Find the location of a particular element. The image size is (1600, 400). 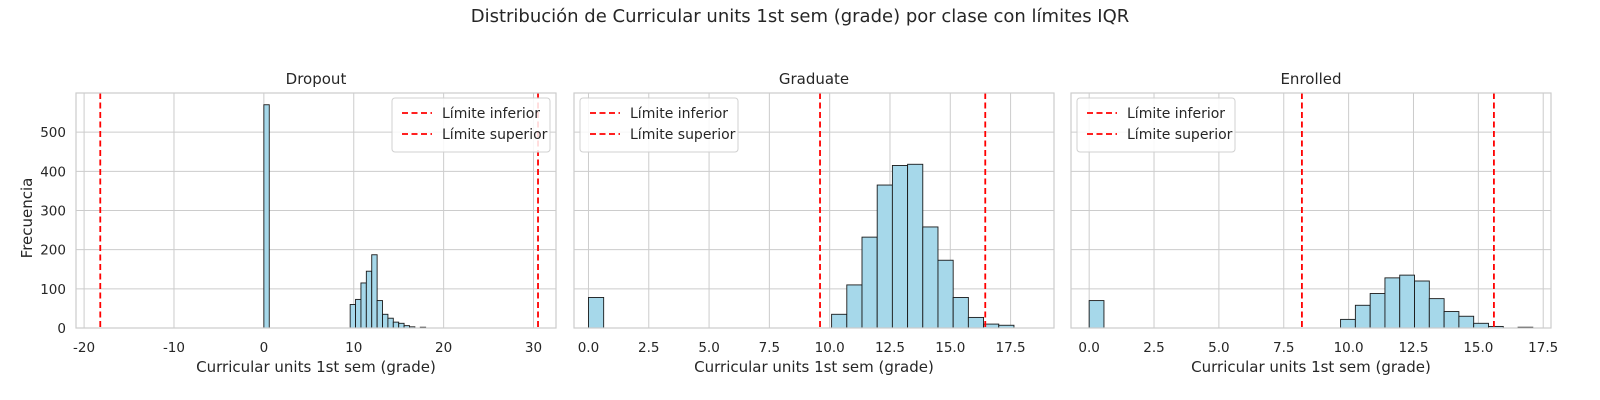

y-tick-label: 0 is located at coordinates (61, 329).